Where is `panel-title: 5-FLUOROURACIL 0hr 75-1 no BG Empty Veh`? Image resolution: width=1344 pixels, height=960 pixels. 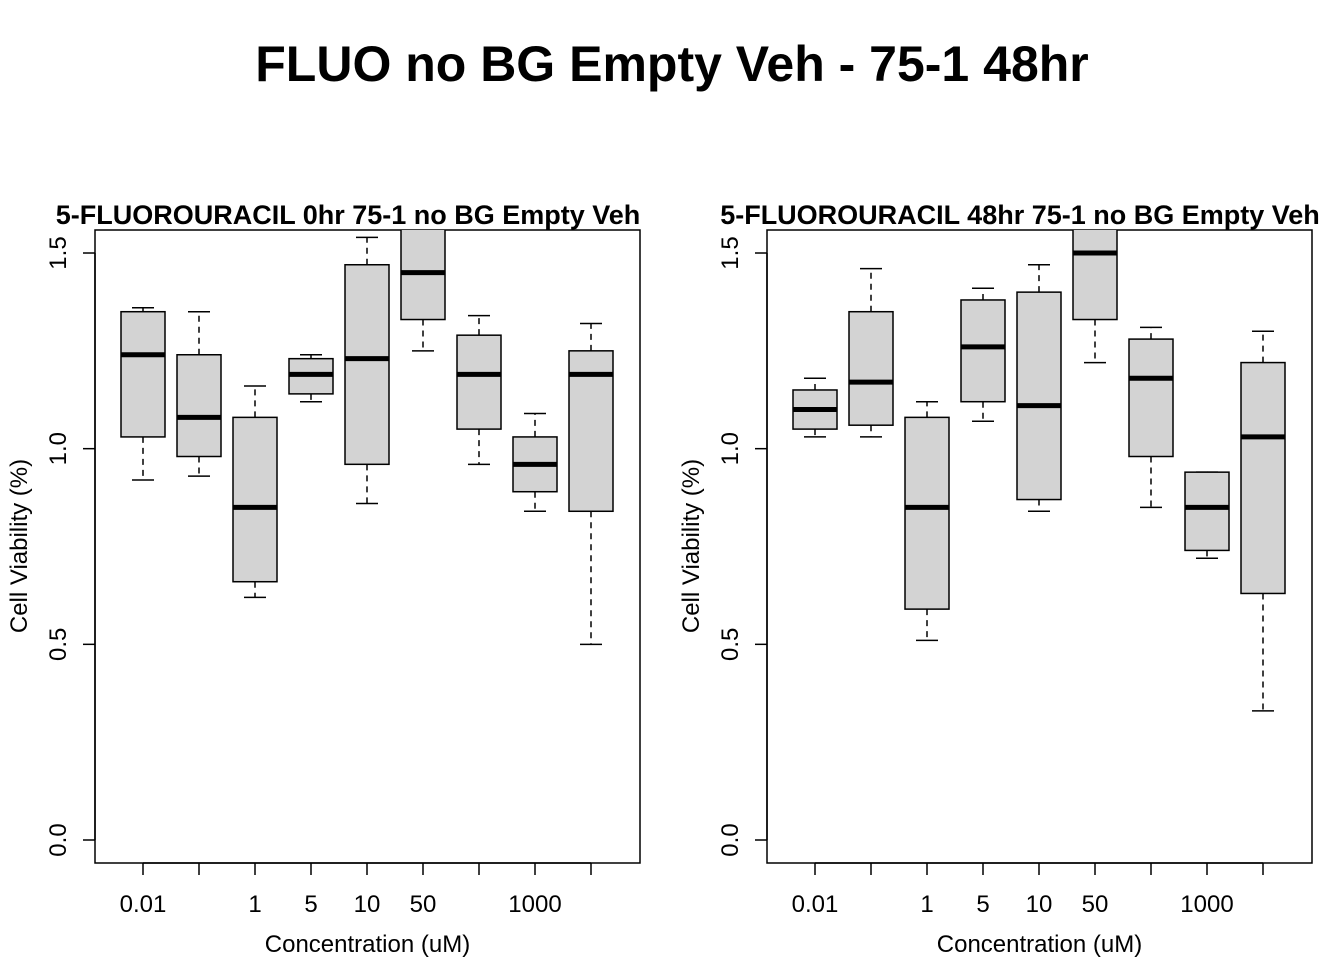 panel-title: 5-FLUOROURACIL 0hr 75-1 no BG Empty Veh is located at coordinates (348, 215).